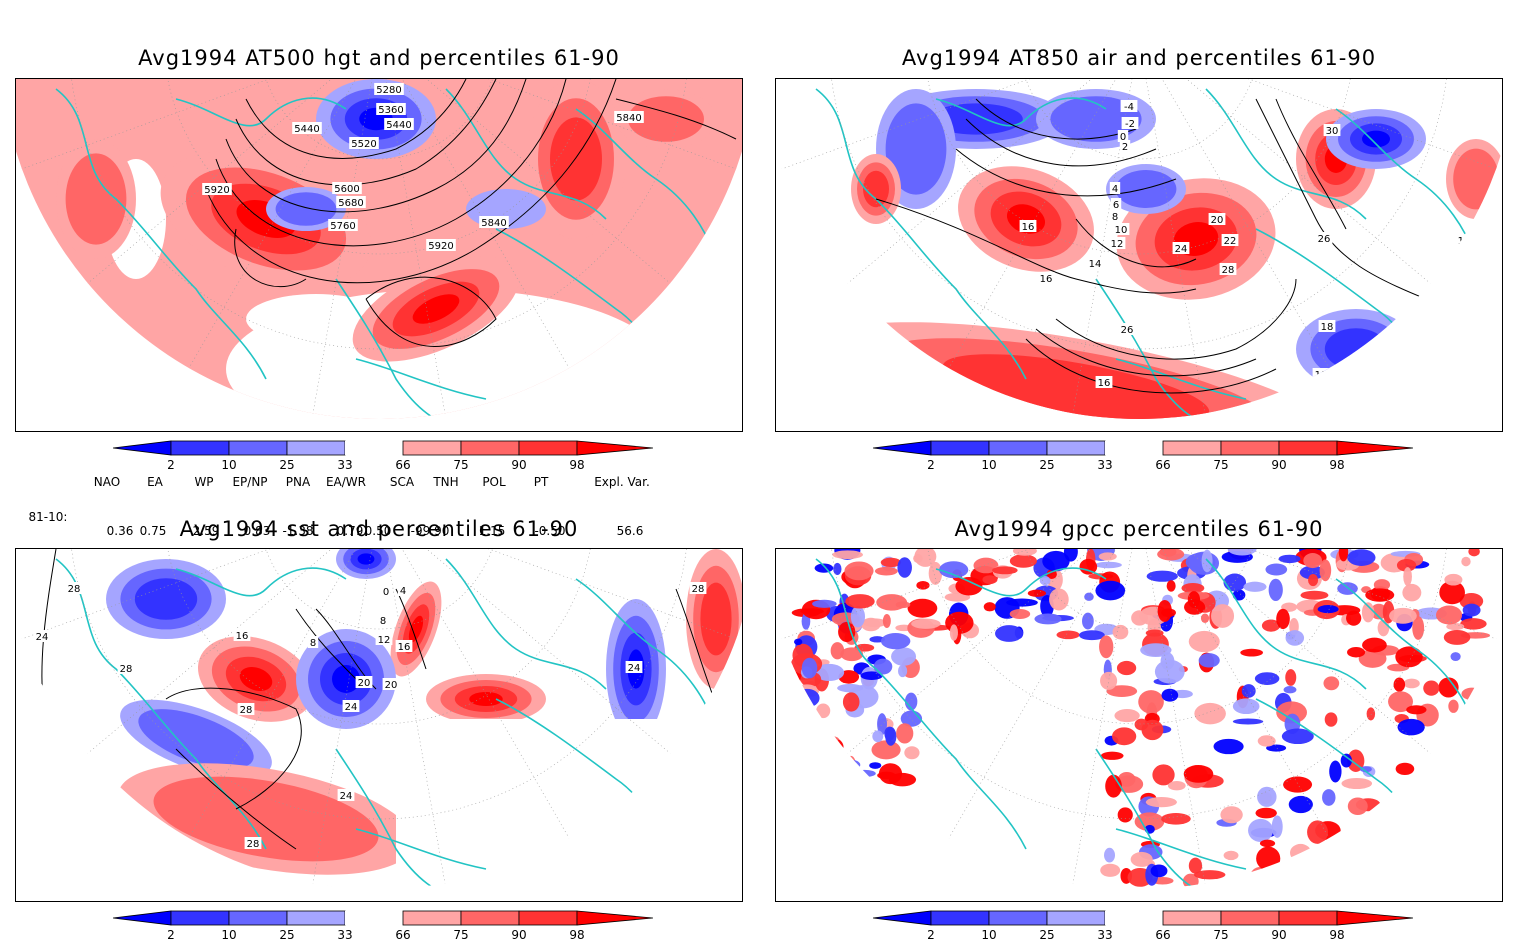 The height and width of the screenshot is (948, 1520). Describe the element at coordinates (622, 482) in the screenshot. I see `index-header: Expl. Var.` at that location.